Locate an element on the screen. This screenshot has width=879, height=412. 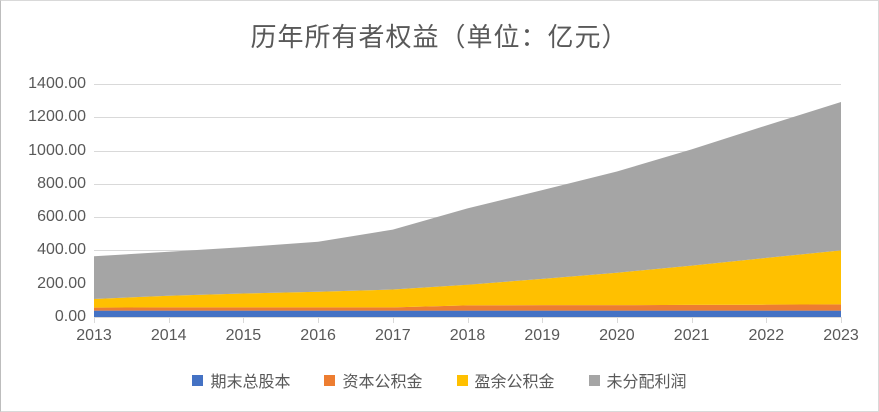
legend-label: 期末总股本 is located at coordinates (250, 382).